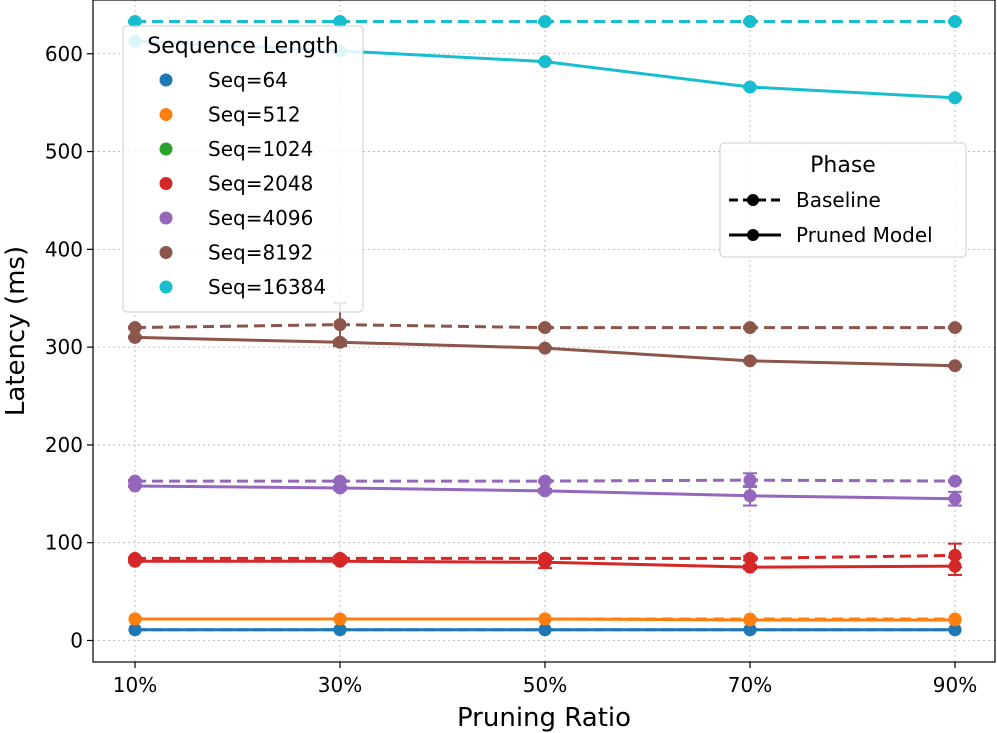 Image resolution: width=997 pixels, height=733 pixels. What do you see at coordinates (260, 253) in the screenshot?
I see `legend-label: Seq=8192` at bounding box center [260, 253].